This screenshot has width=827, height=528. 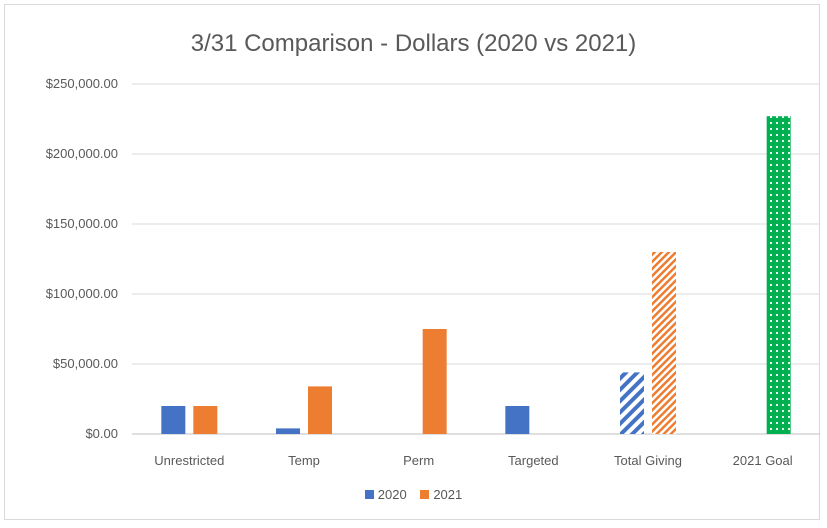 What do you see at coordinates (392, 494) in the screenshot?
I see `legend-label-2020: 2020` at bounding box center [392, 494].